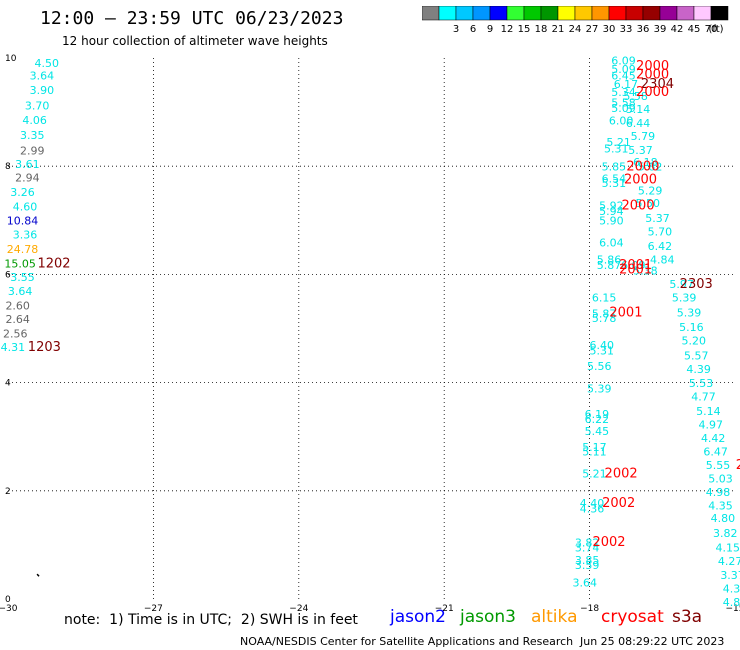 The height and width of the screenshot is (650, 740). Describe the element at coordinates (618, 142) in the screenshot. I see `wave-height-reading: 5.21` at that location.